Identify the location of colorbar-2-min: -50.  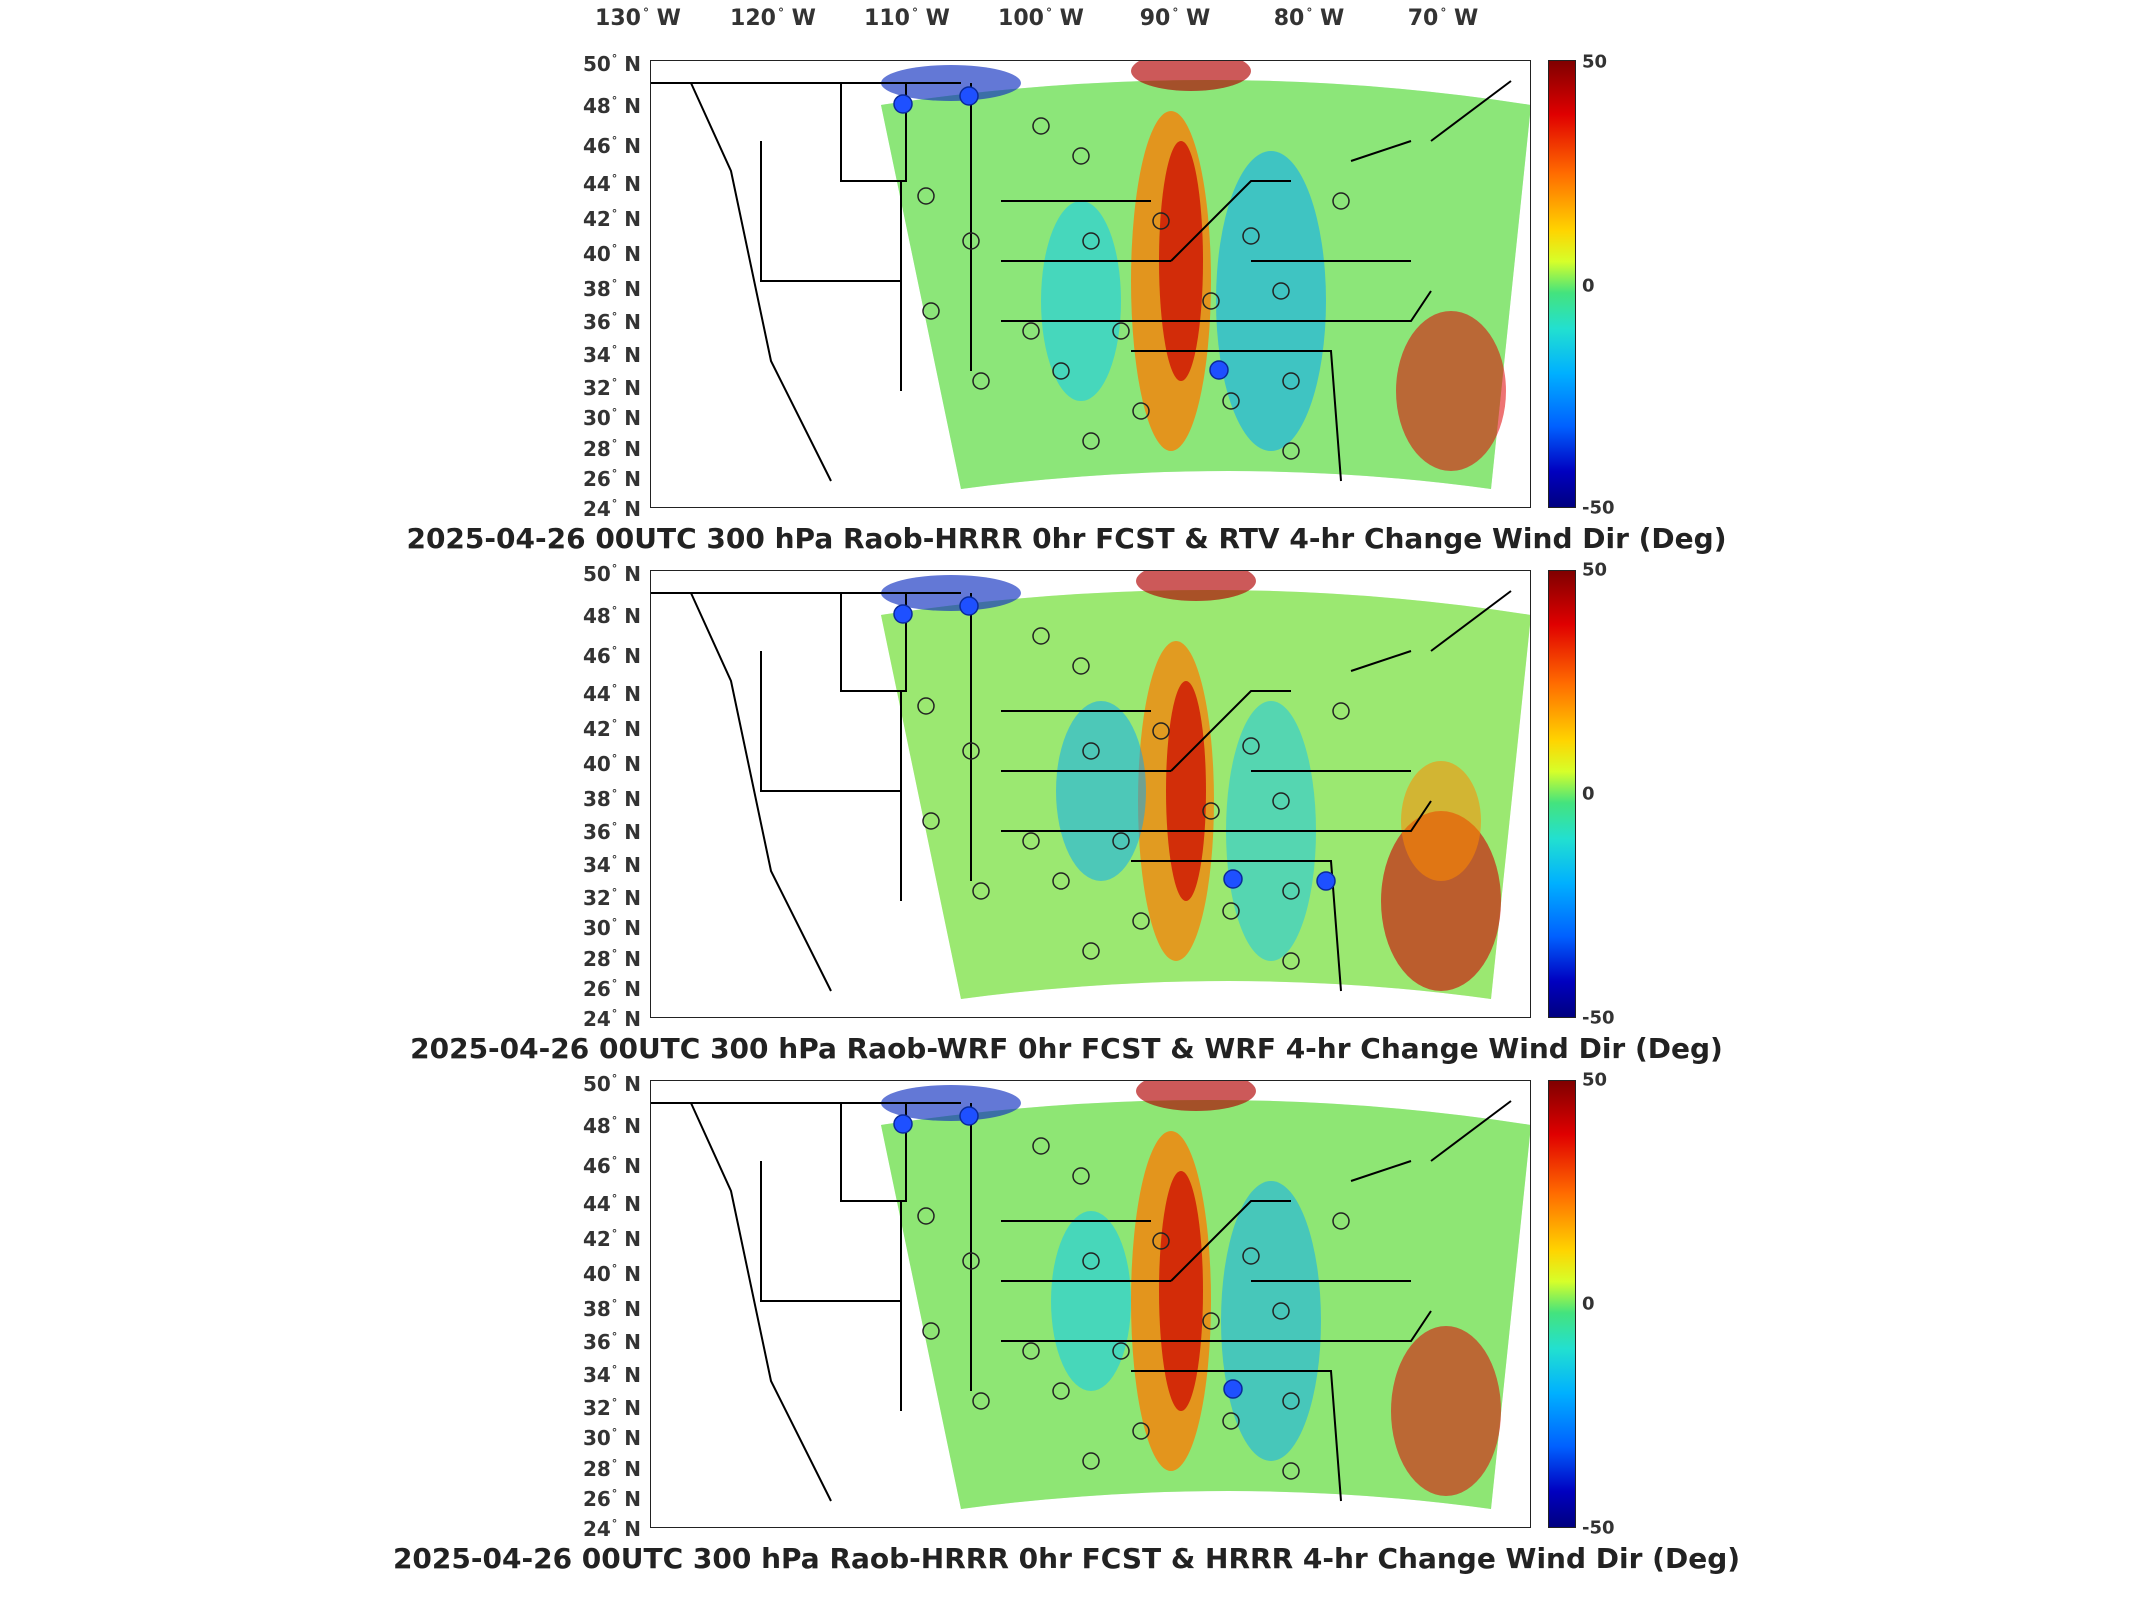
(1598, 1018).